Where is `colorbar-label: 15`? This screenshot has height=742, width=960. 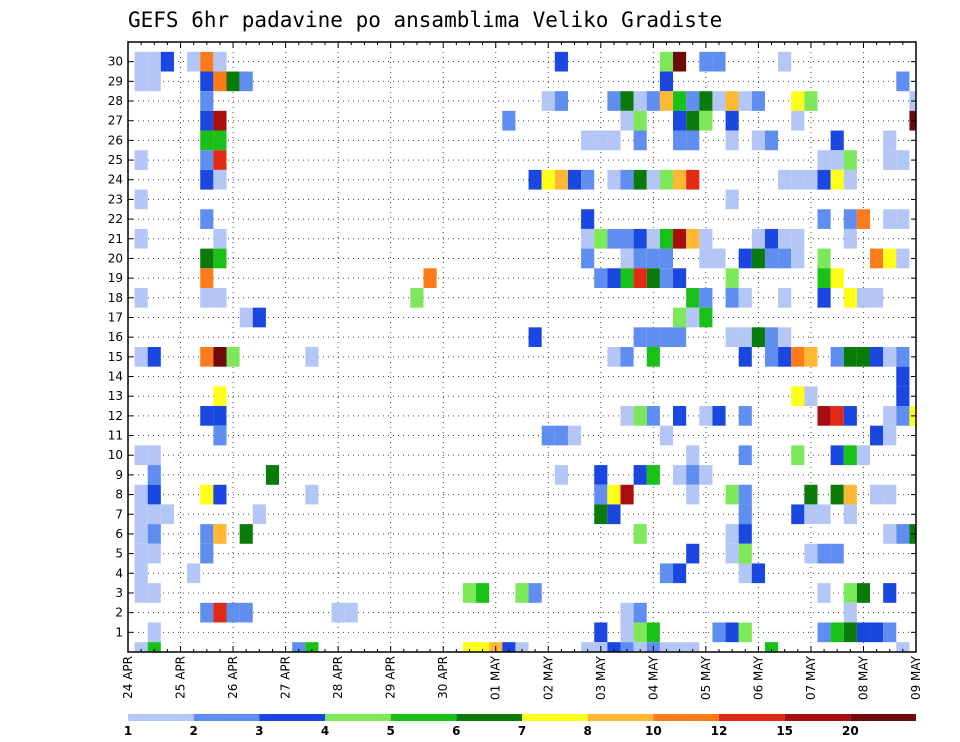 colorbar-label: 15 is located at coordinates (784, 731).